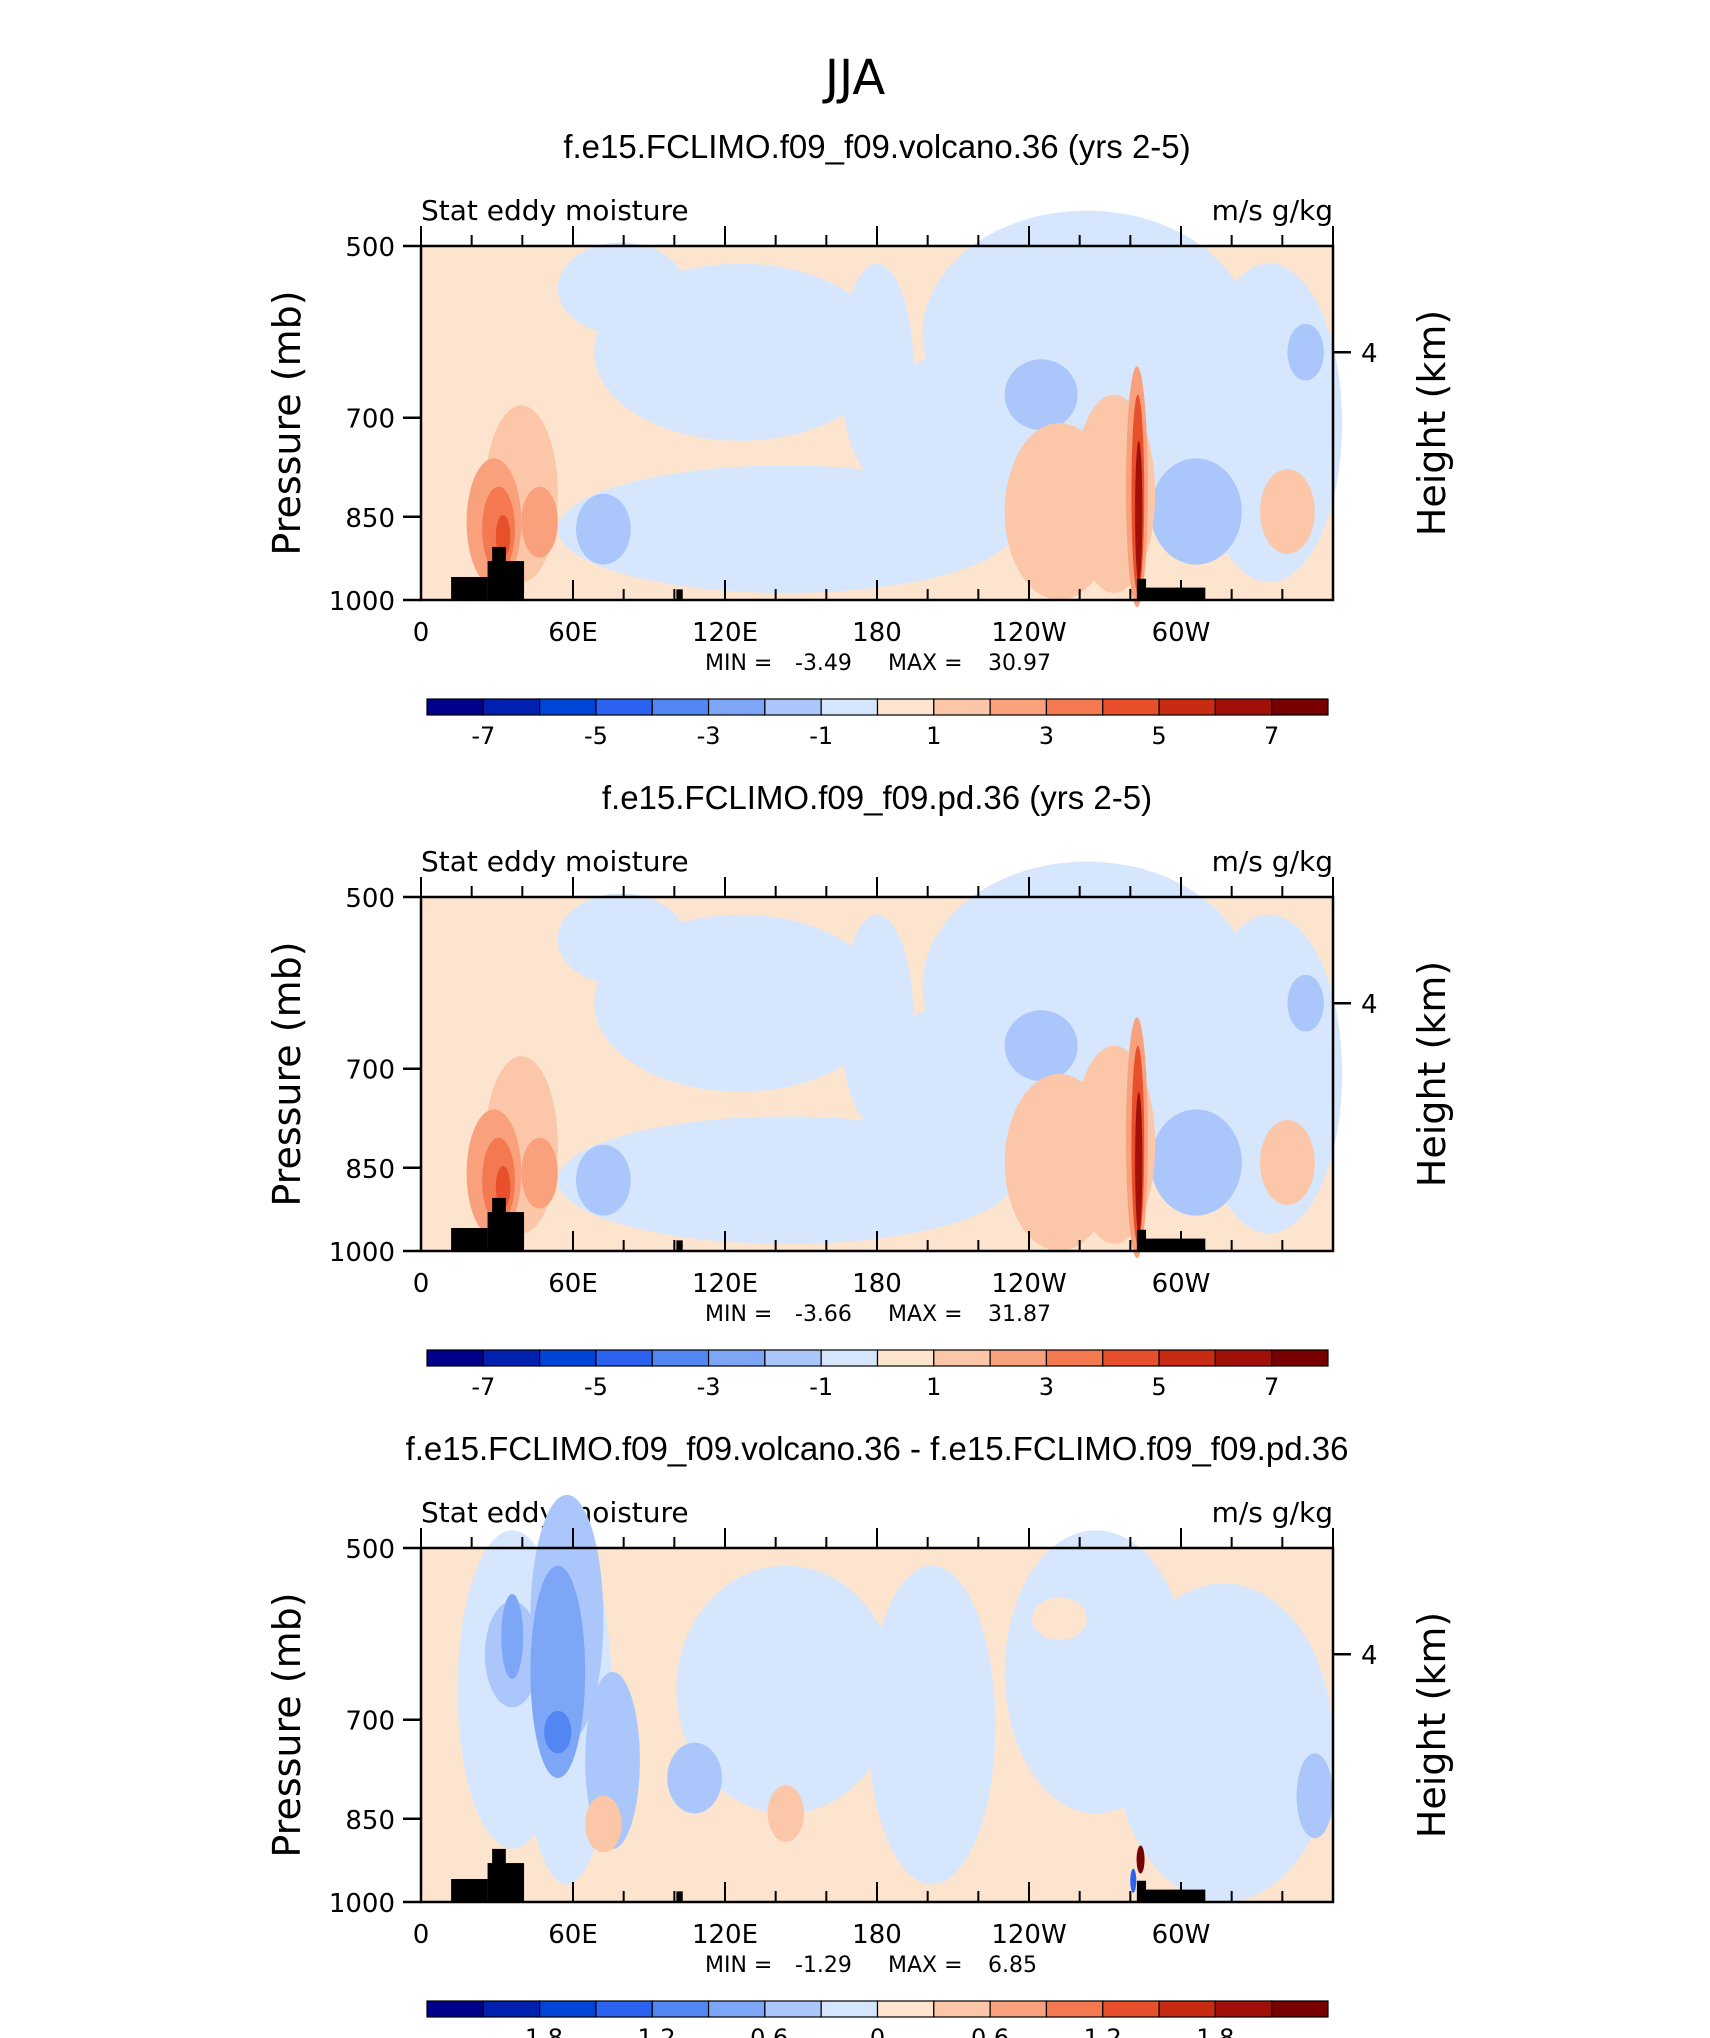  Describe the element at coordinates (370, 899) in the screenshot. I see `y-tick-label: 500` at that location.